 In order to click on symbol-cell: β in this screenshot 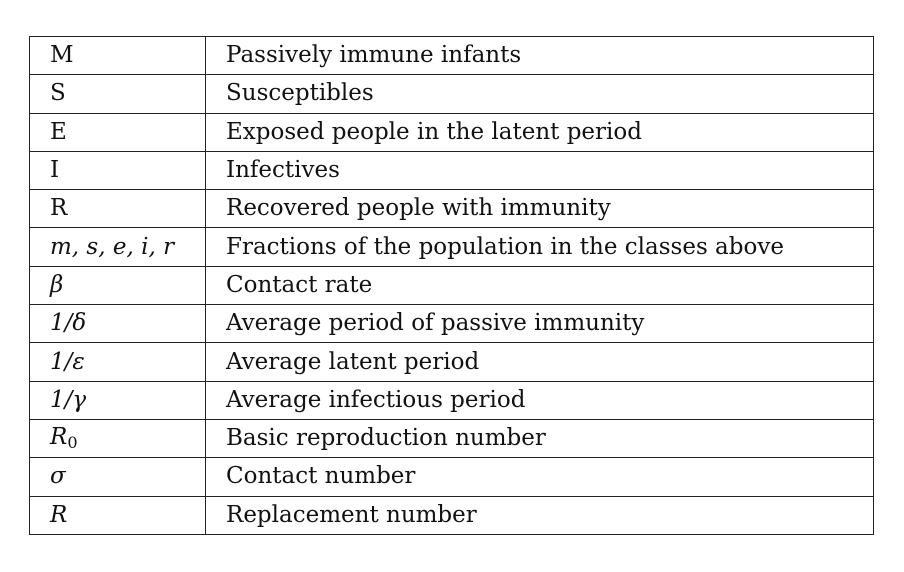, I will do `click(117, 285)`.